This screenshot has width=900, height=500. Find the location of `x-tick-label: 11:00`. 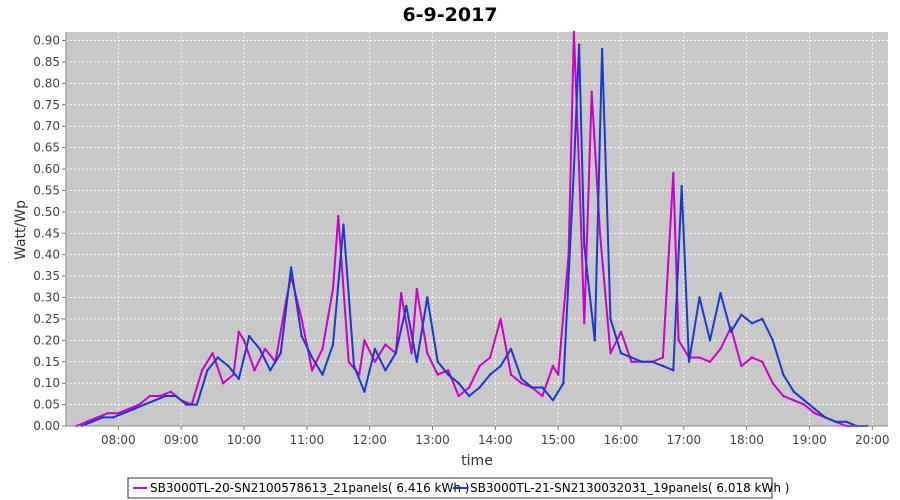

x-tick-label: 11:00 is located at coordinates (307, 440).